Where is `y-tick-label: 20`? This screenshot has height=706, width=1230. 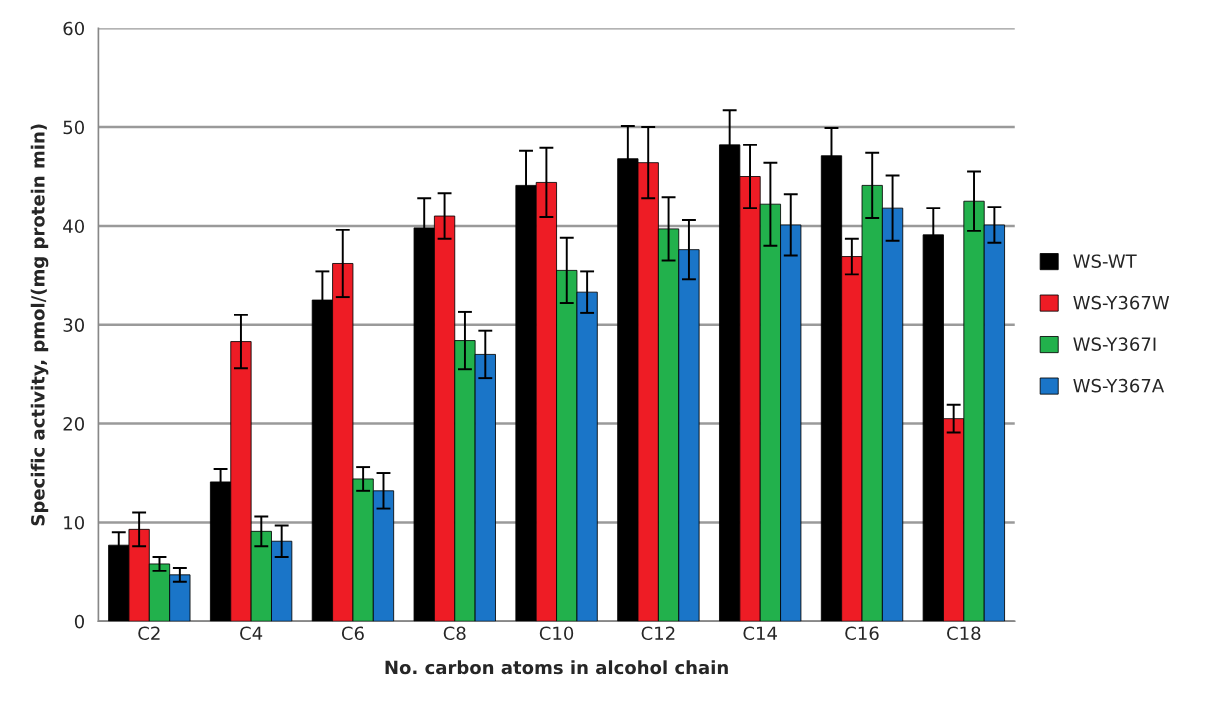
y-tick-label: 20 is located at coordinates (74, 424).